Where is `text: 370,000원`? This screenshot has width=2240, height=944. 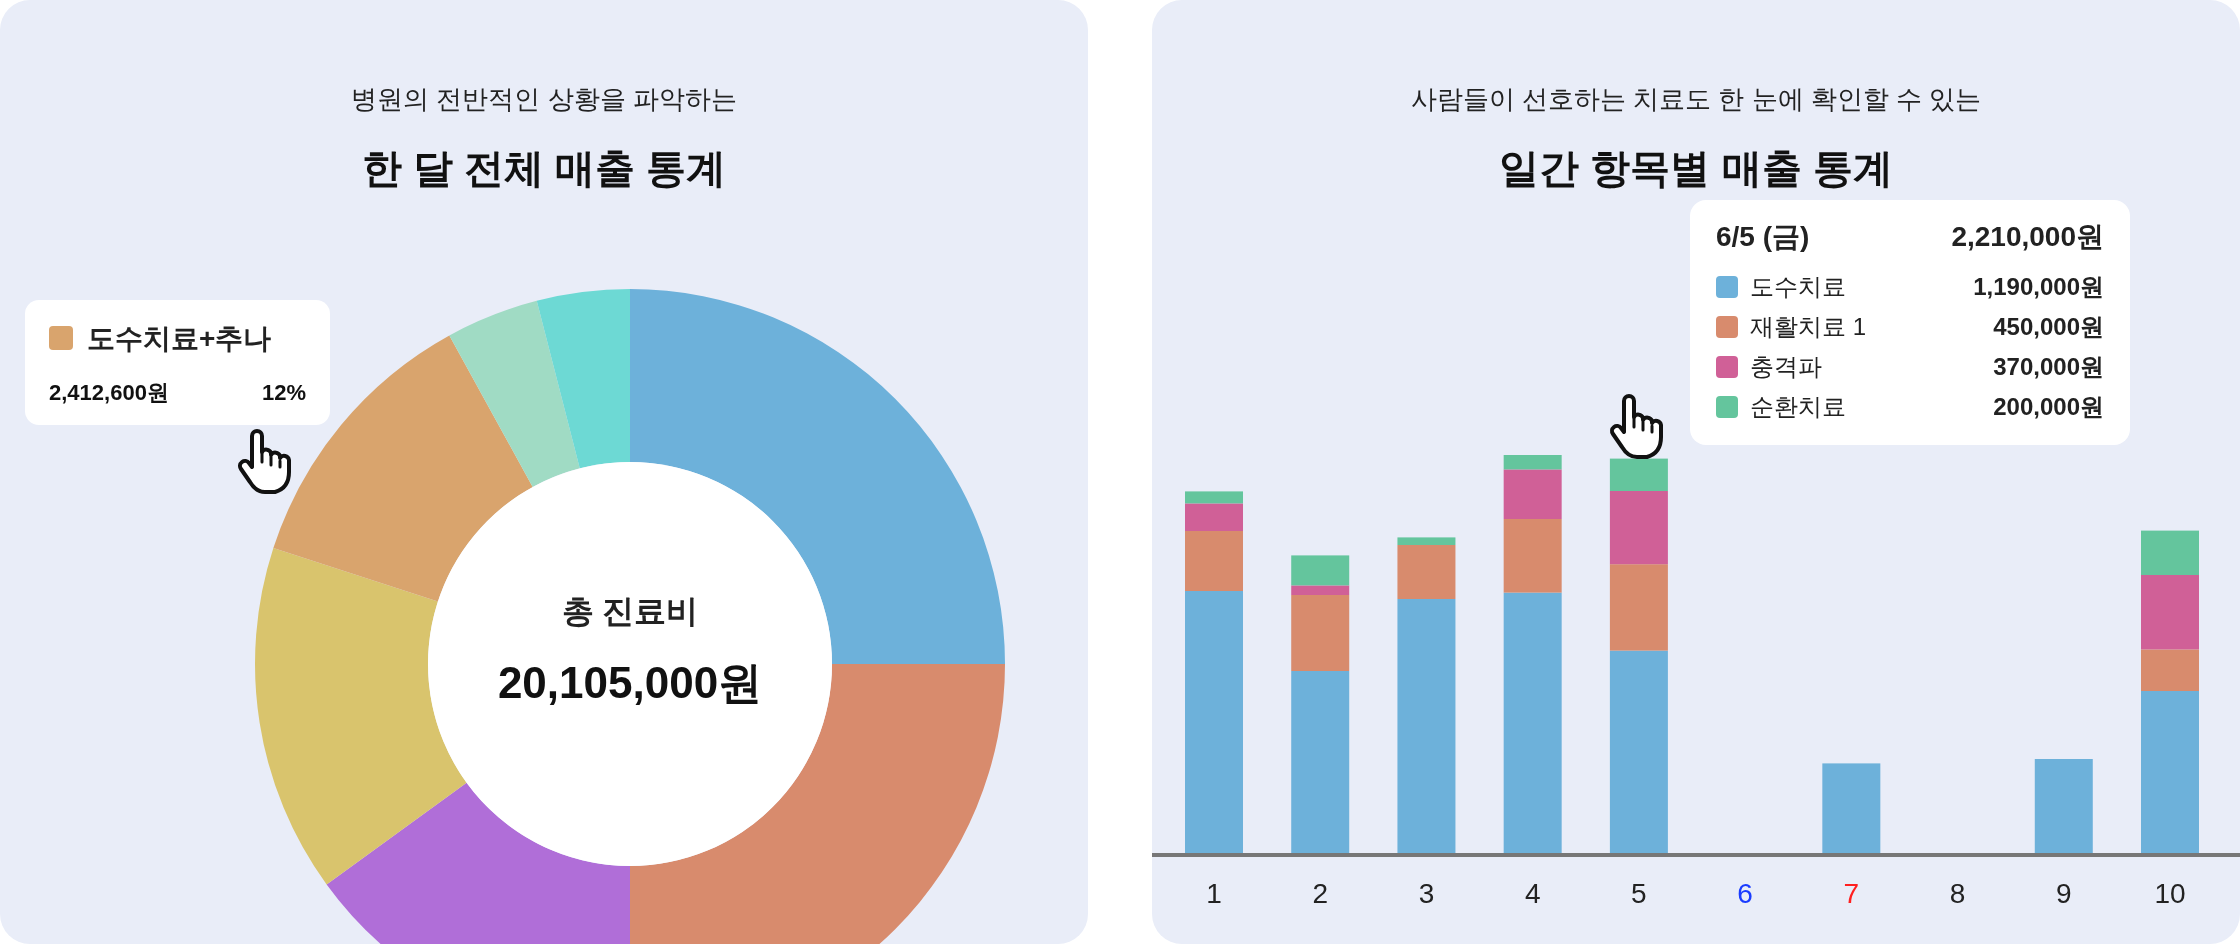
text: 370,000원 is located at coordinates (2048, 366).